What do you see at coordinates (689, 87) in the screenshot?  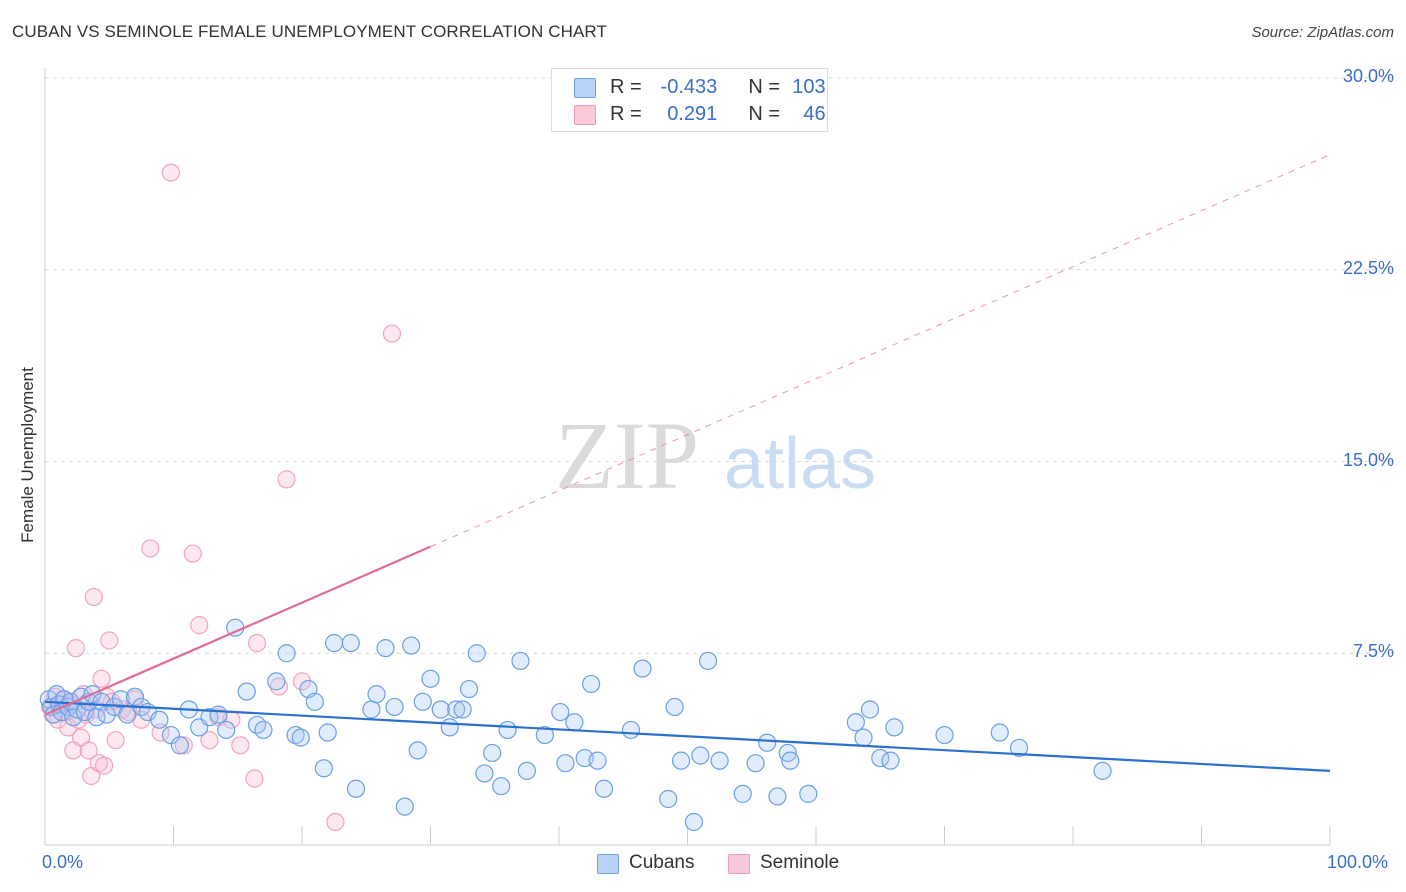 I see `r-value: -0.433` at bounding box center [689, 87].